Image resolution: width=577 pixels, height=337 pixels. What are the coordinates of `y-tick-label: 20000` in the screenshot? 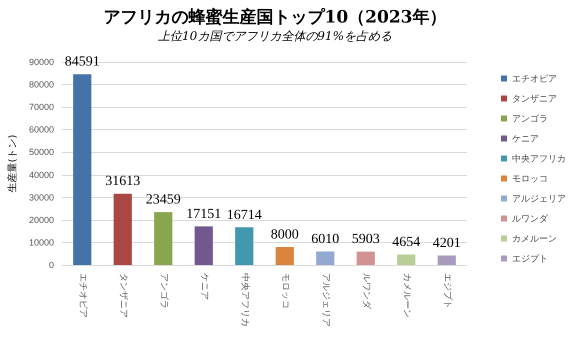 It's located at (41, 219).